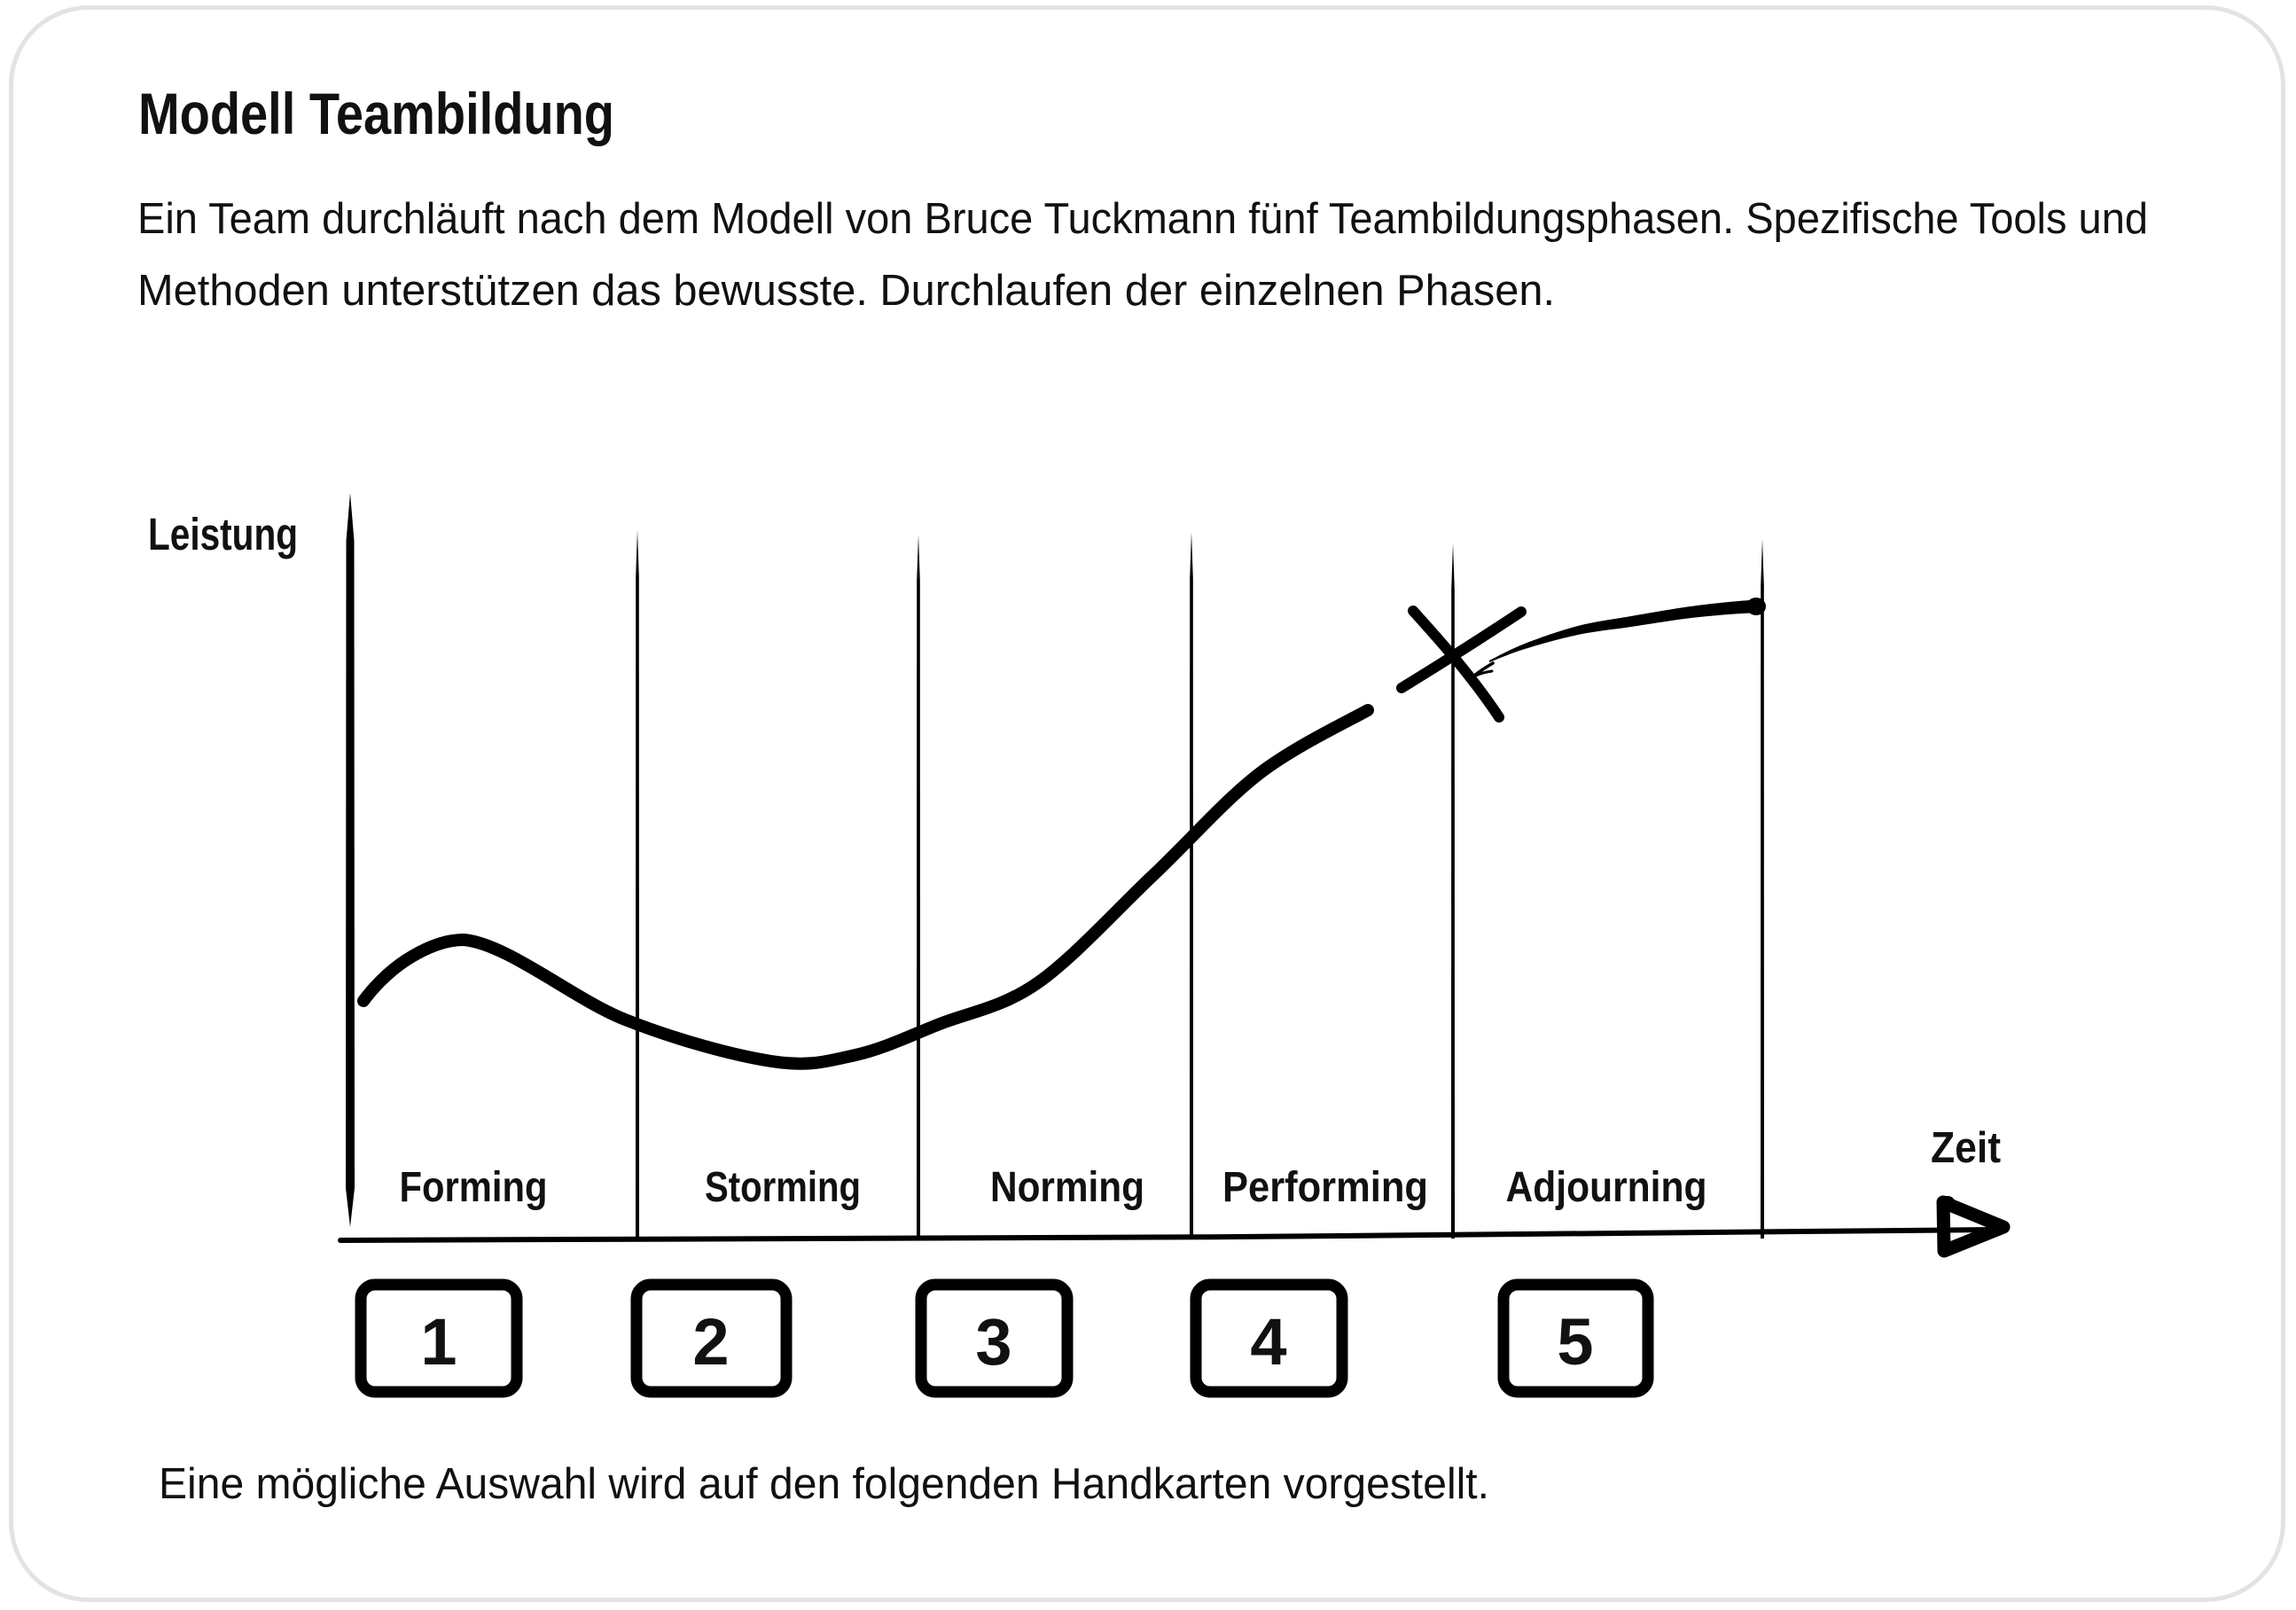  I want to click on svg-text: 1, so click(438, 1342).